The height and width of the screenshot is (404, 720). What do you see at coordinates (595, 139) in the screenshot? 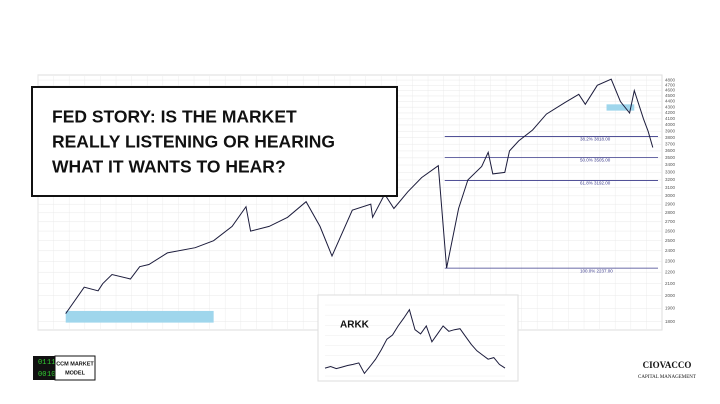
I see `fib-label: 38.2% 3818.00` at bounding box center [595, 139].